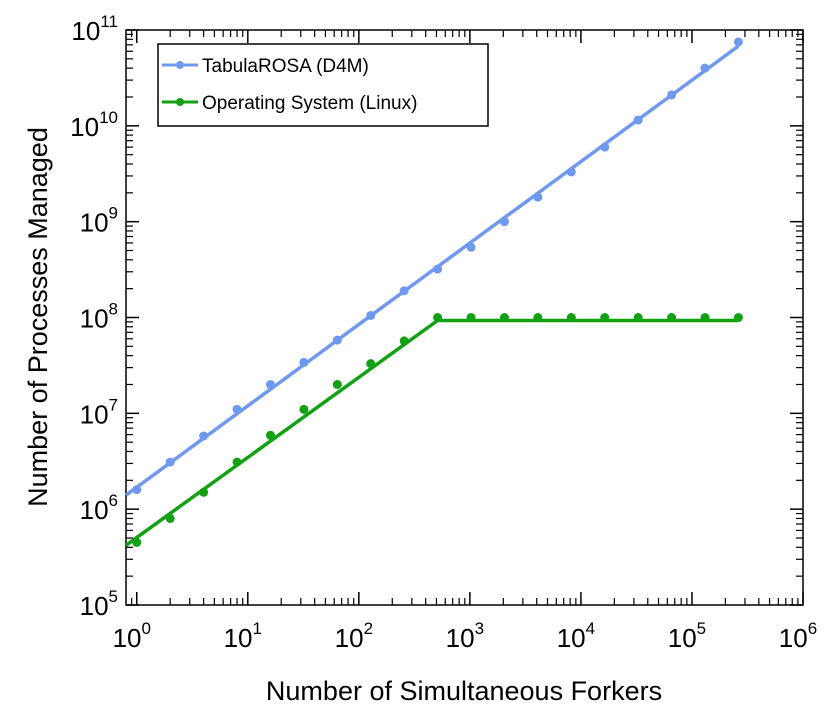  I want to click on y-axis-label: Number of Processes Managed, so click(38, 317).